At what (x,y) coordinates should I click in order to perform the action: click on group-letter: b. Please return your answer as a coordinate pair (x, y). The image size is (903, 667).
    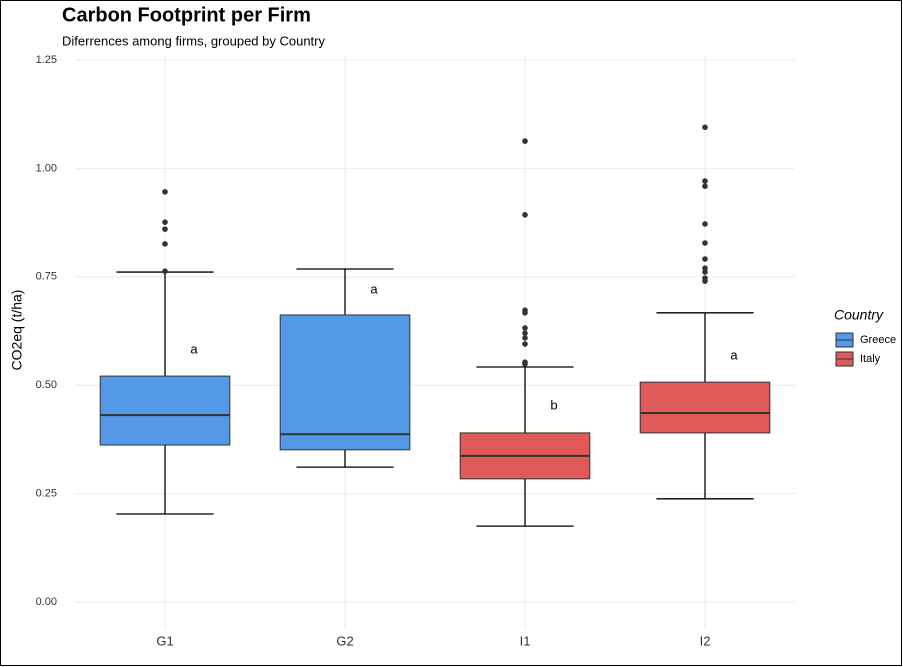
    Looking at the image, I should click on (553, 404).